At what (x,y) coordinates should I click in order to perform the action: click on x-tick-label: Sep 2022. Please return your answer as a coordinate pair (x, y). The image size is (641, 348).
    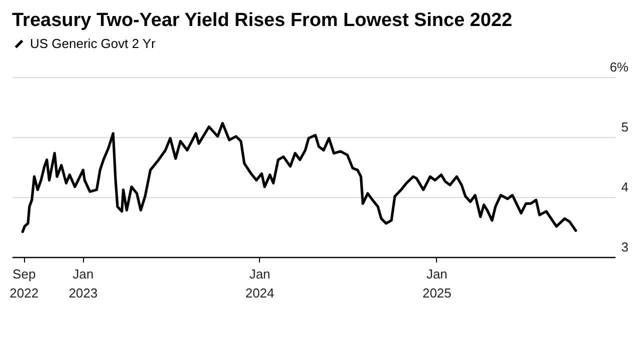
    Looking at the image, I should click on (24, 283).